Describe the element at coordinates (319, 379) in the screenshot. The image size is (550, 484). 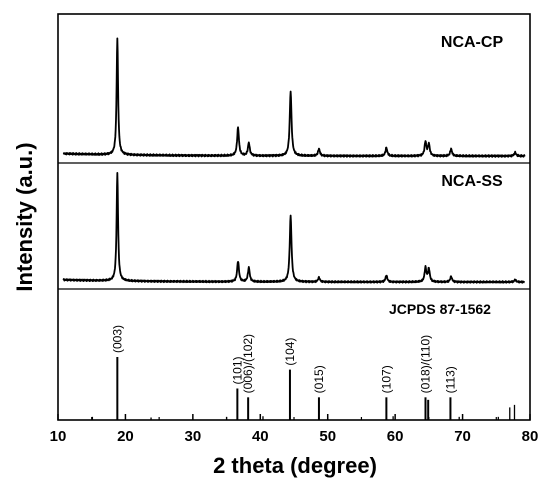
I see `hkl-label: (015)` at that location.